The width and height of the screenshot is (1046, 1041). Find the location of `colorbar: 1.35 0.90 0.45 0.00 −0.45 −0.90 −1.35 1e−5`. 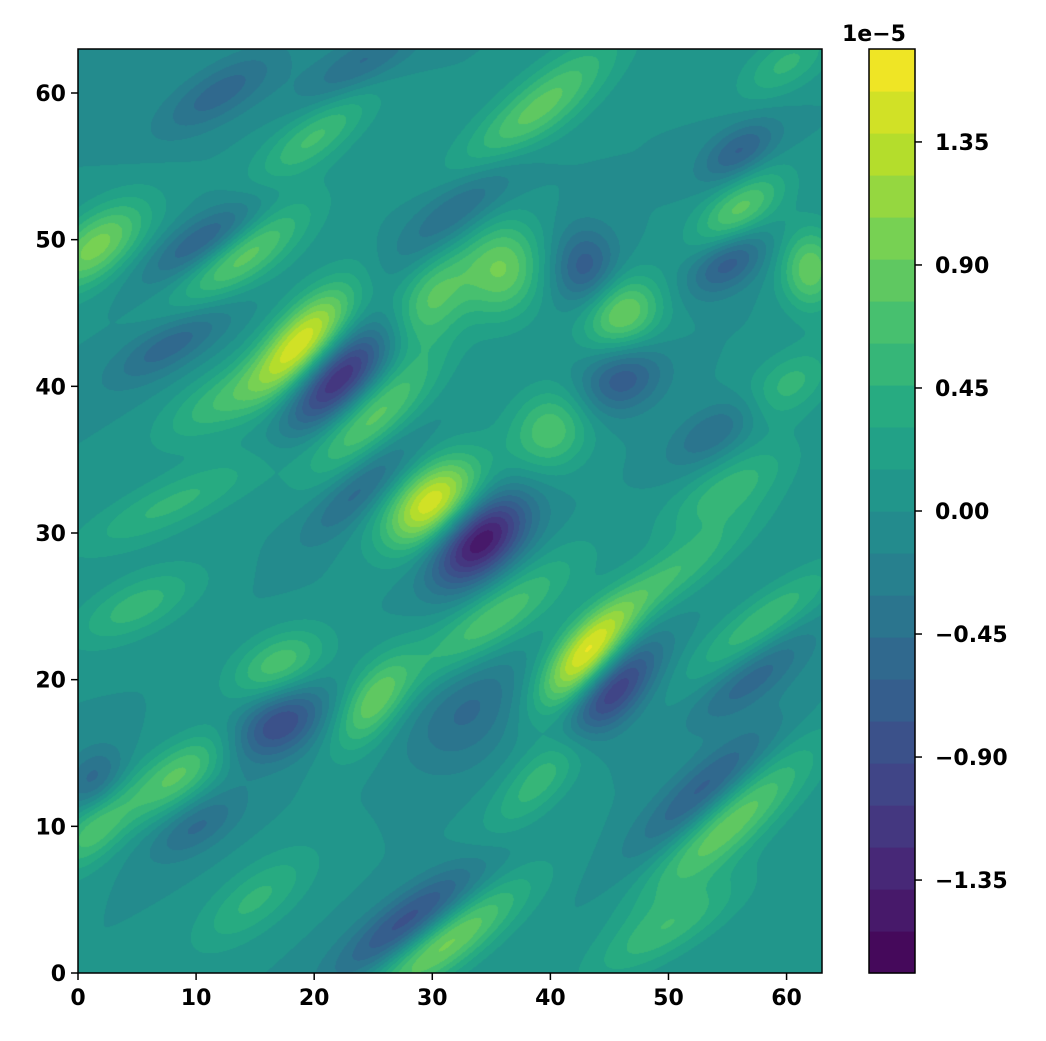

colorbar: 1.35 0.90 0.45 0.00 −0.45 −0.90 −1.35 1e−5 is located at coordinates (925, 498).